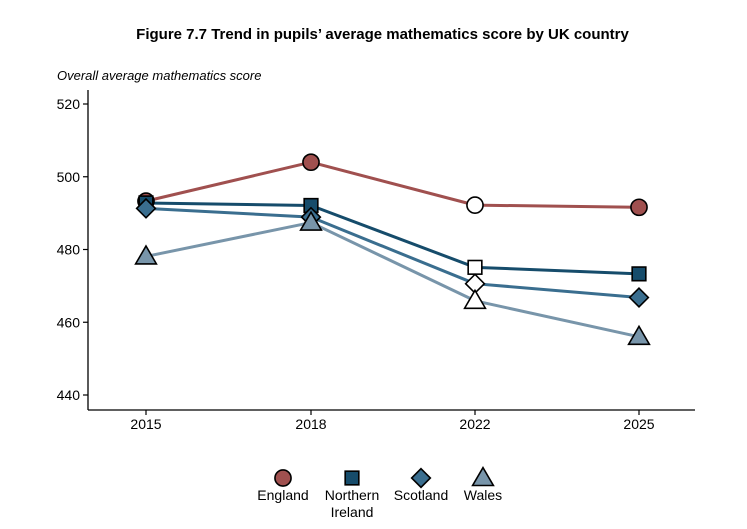 This screenshot has width=747, height=529. I want to click on y-tick-label: 500, so click(69, 177).